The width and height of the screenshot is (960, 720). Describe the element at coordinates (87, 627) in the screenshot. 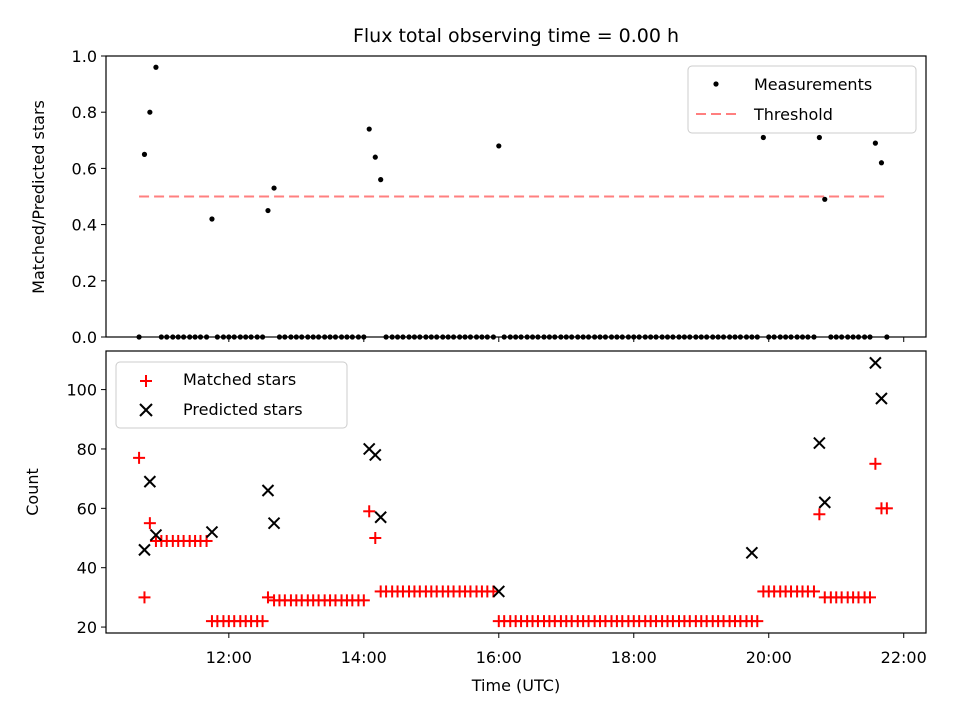

I see `bottom-y-tick-label: 20` at that location.